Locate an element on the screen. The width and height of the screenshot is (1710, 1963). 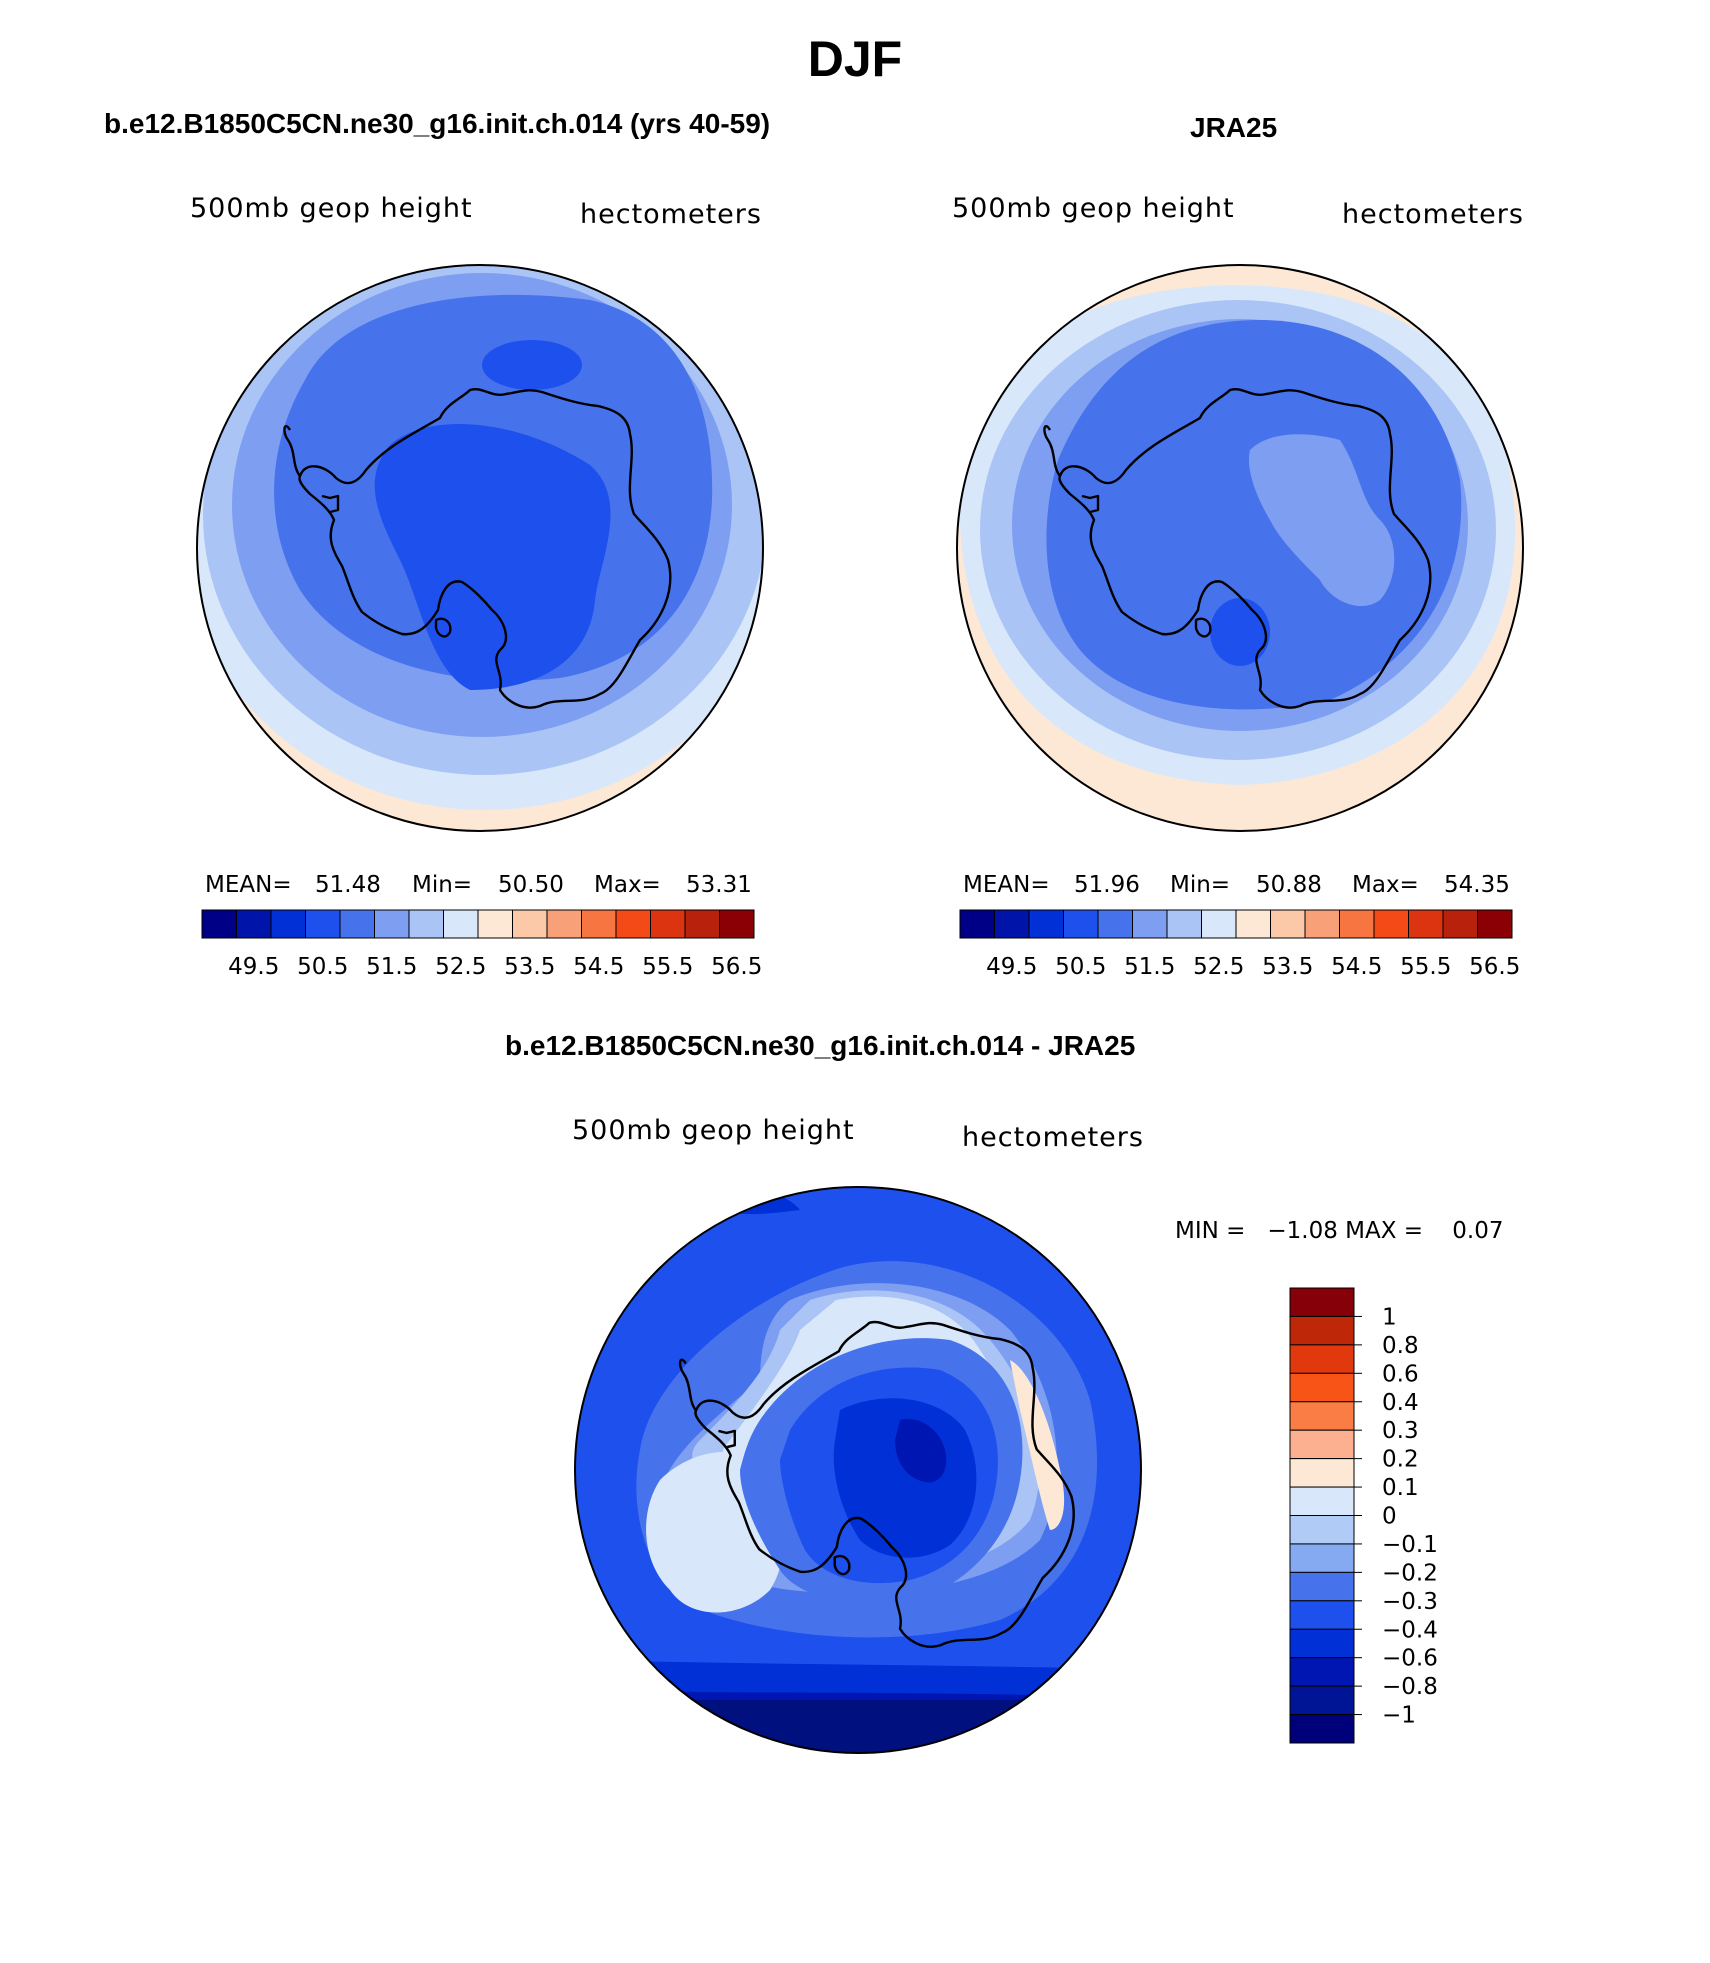
model-max-label: Max= is located at coordinates (627, 885).